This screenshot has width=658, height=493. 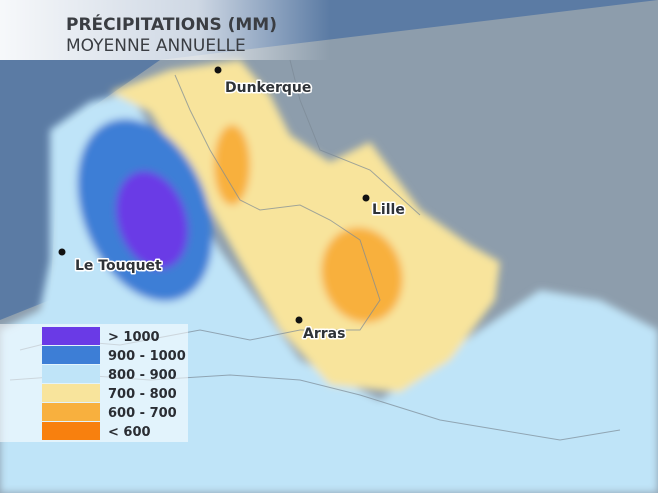 What do you see at coordinates (171, 24) in the screenshot?
I see `title: PRÉCIPITATIONS (MM)` at bounding box center [171, 24].